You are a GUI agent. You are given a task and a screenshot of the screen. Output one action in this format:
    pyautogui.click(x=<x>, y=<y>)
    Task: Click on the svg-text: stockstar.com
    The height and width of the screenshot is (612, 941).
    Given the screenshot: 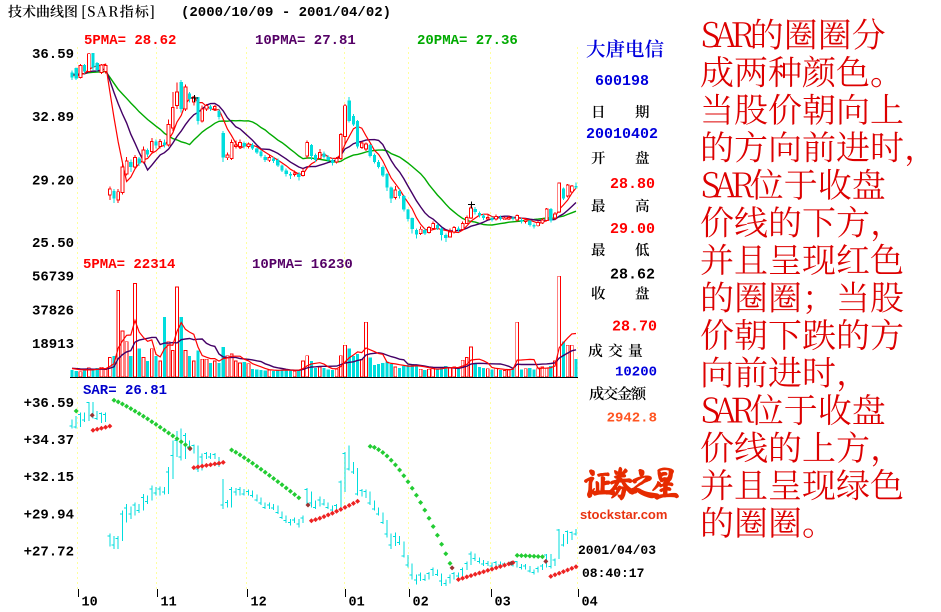 What is the action you would take?
    pyautogui.click(x=623, y=514)
    